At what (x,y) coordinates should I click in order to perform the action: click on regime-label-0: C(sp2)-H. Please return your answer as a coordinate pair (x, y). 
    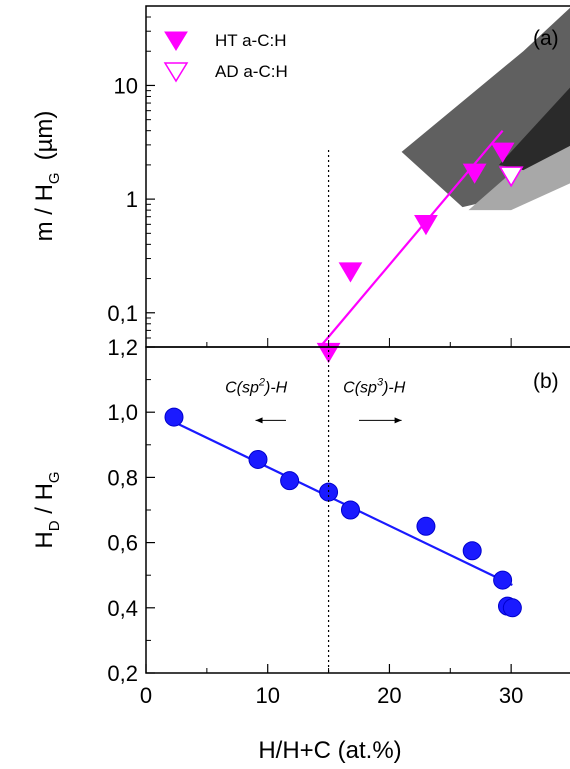
    Looking at the image, I should click on (256, 387).